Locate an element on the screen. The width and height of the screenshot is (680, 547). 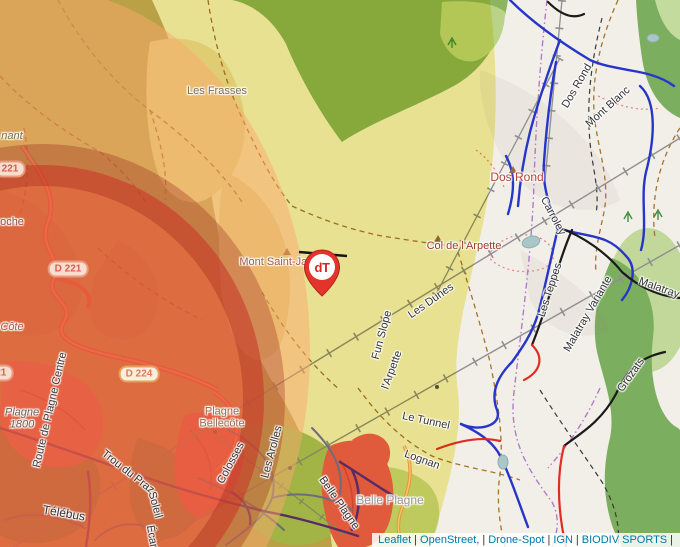
drone-spot-marker-pin: dT is located at coordinates (322, 273).